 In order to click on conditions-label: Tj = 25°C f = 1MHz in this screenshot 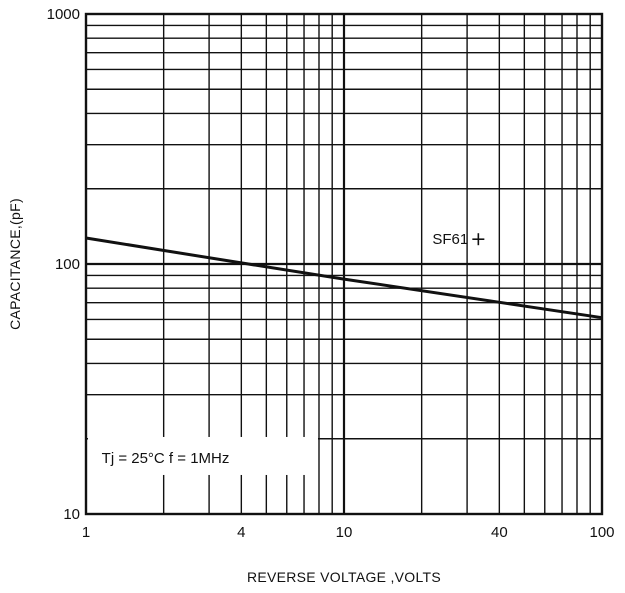, I will do `click(166, 458)`.